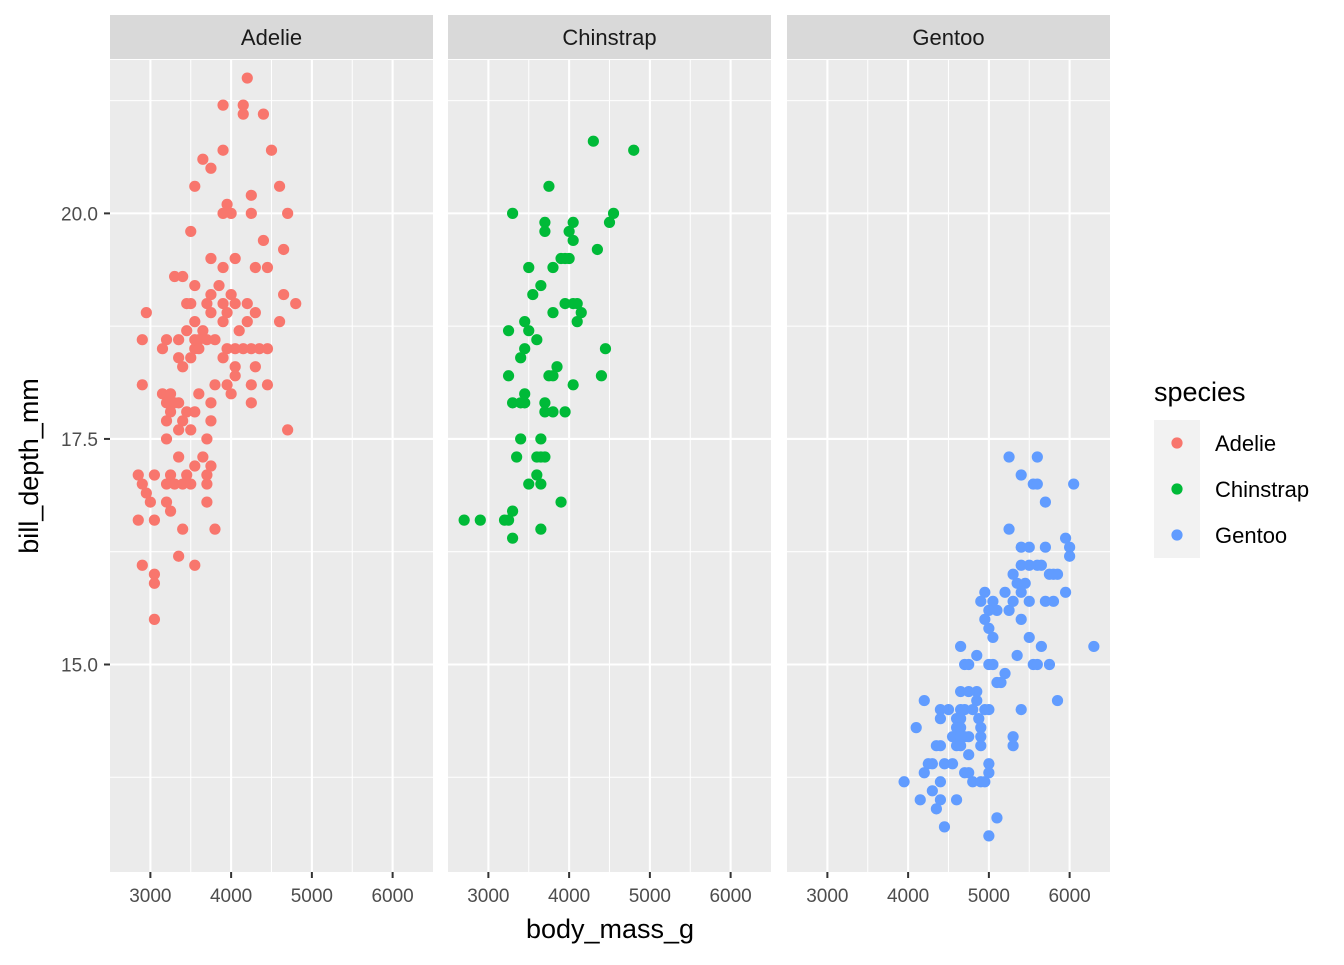 Image resolution: width=1344 pixels, height=965 pixels. What do you see at coordinates (1251, 535) in the screenshot?
I see `legend-label: Gentoo` at bounding box center [1251, 535].